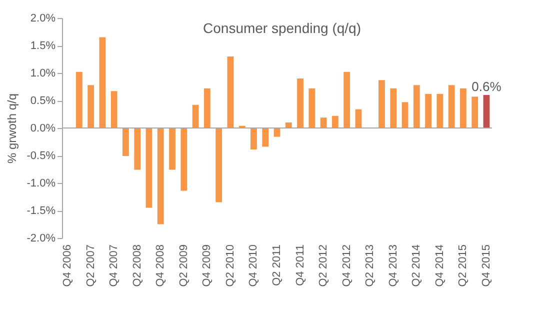  What do you see at coordinates (41, 184) in the screenshot?
I see `y-tick-label: -1.0%` at bounding box center [41, 184].